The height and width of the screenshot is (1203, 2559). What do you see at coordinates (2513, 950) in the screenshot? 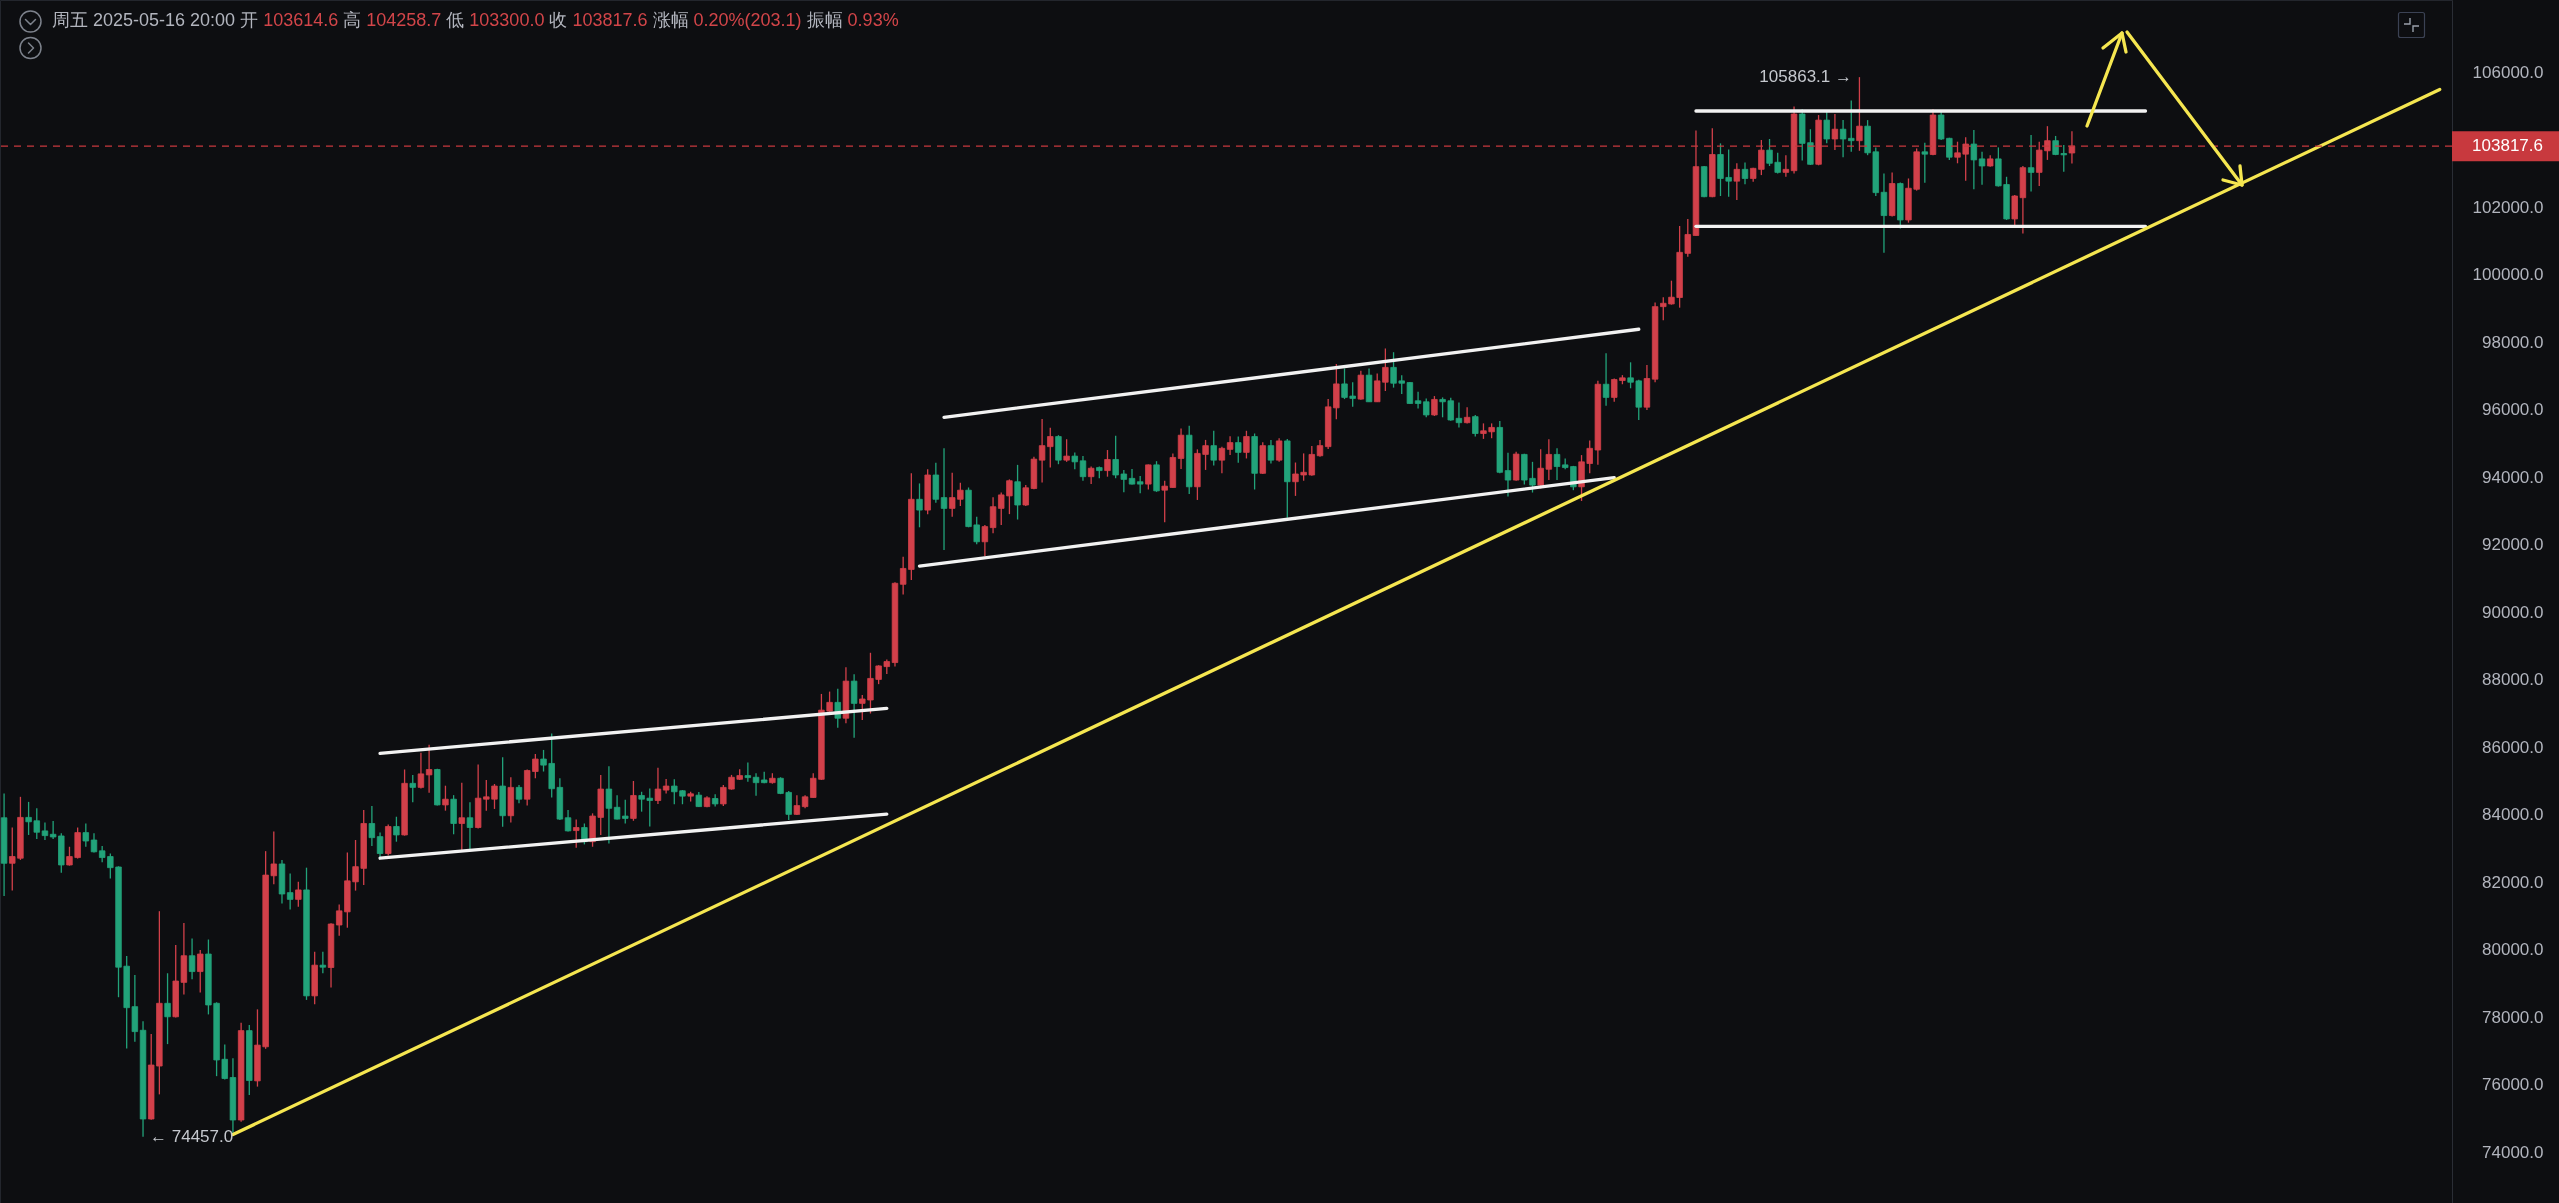
I see `y-tick-label: 80000.0` at bounding box center [2513, 950].